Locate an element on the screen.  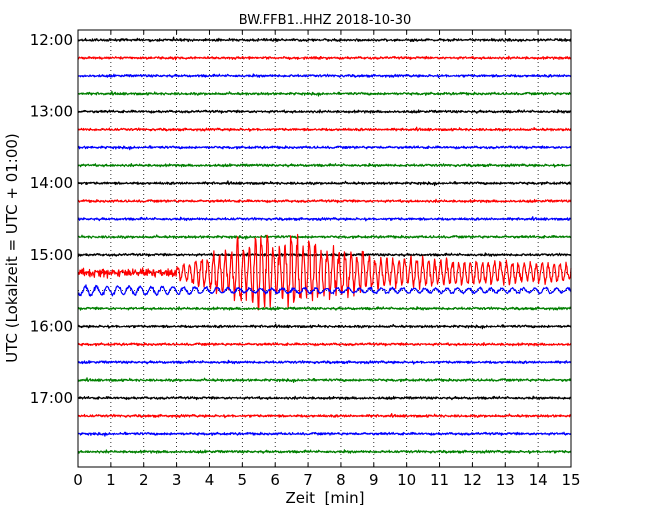
x-tick-label: 6 is located at coordinates (275, 480).